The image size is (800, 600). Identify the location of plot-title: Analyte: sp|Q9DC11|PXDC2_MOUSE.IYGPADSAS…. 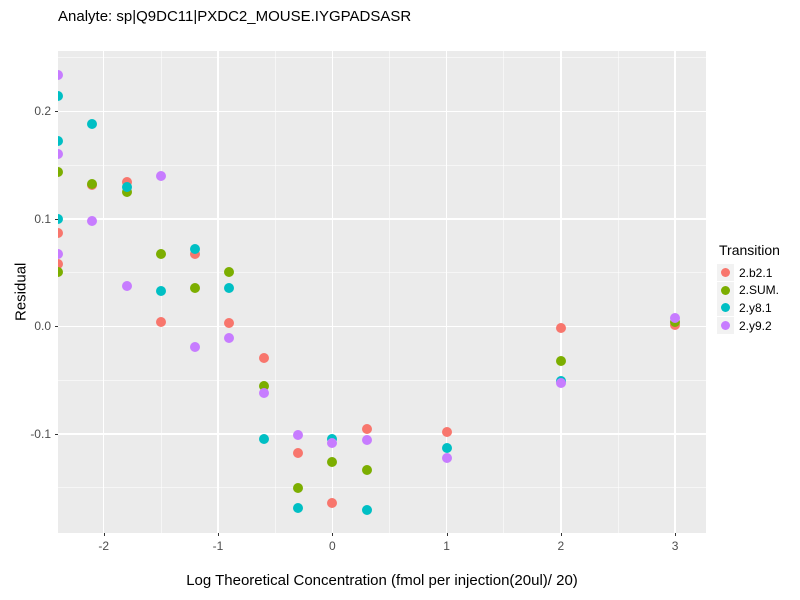
(235, 16).